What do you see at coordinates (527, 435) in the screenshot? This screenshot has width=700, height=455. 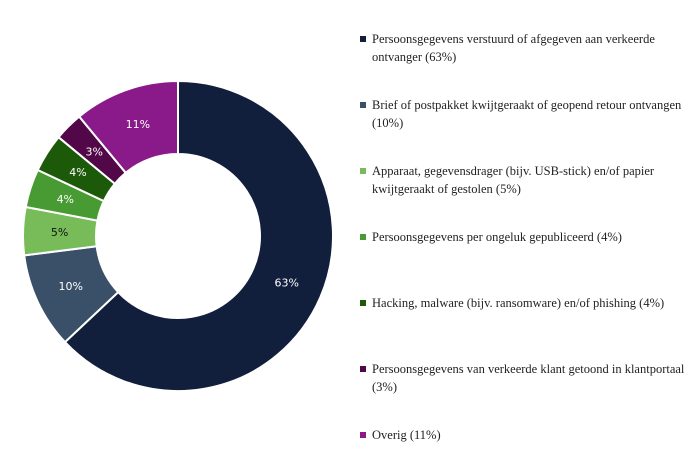 I see `legend-item-6: Overig (11%)` at bounding box center [527, 435].